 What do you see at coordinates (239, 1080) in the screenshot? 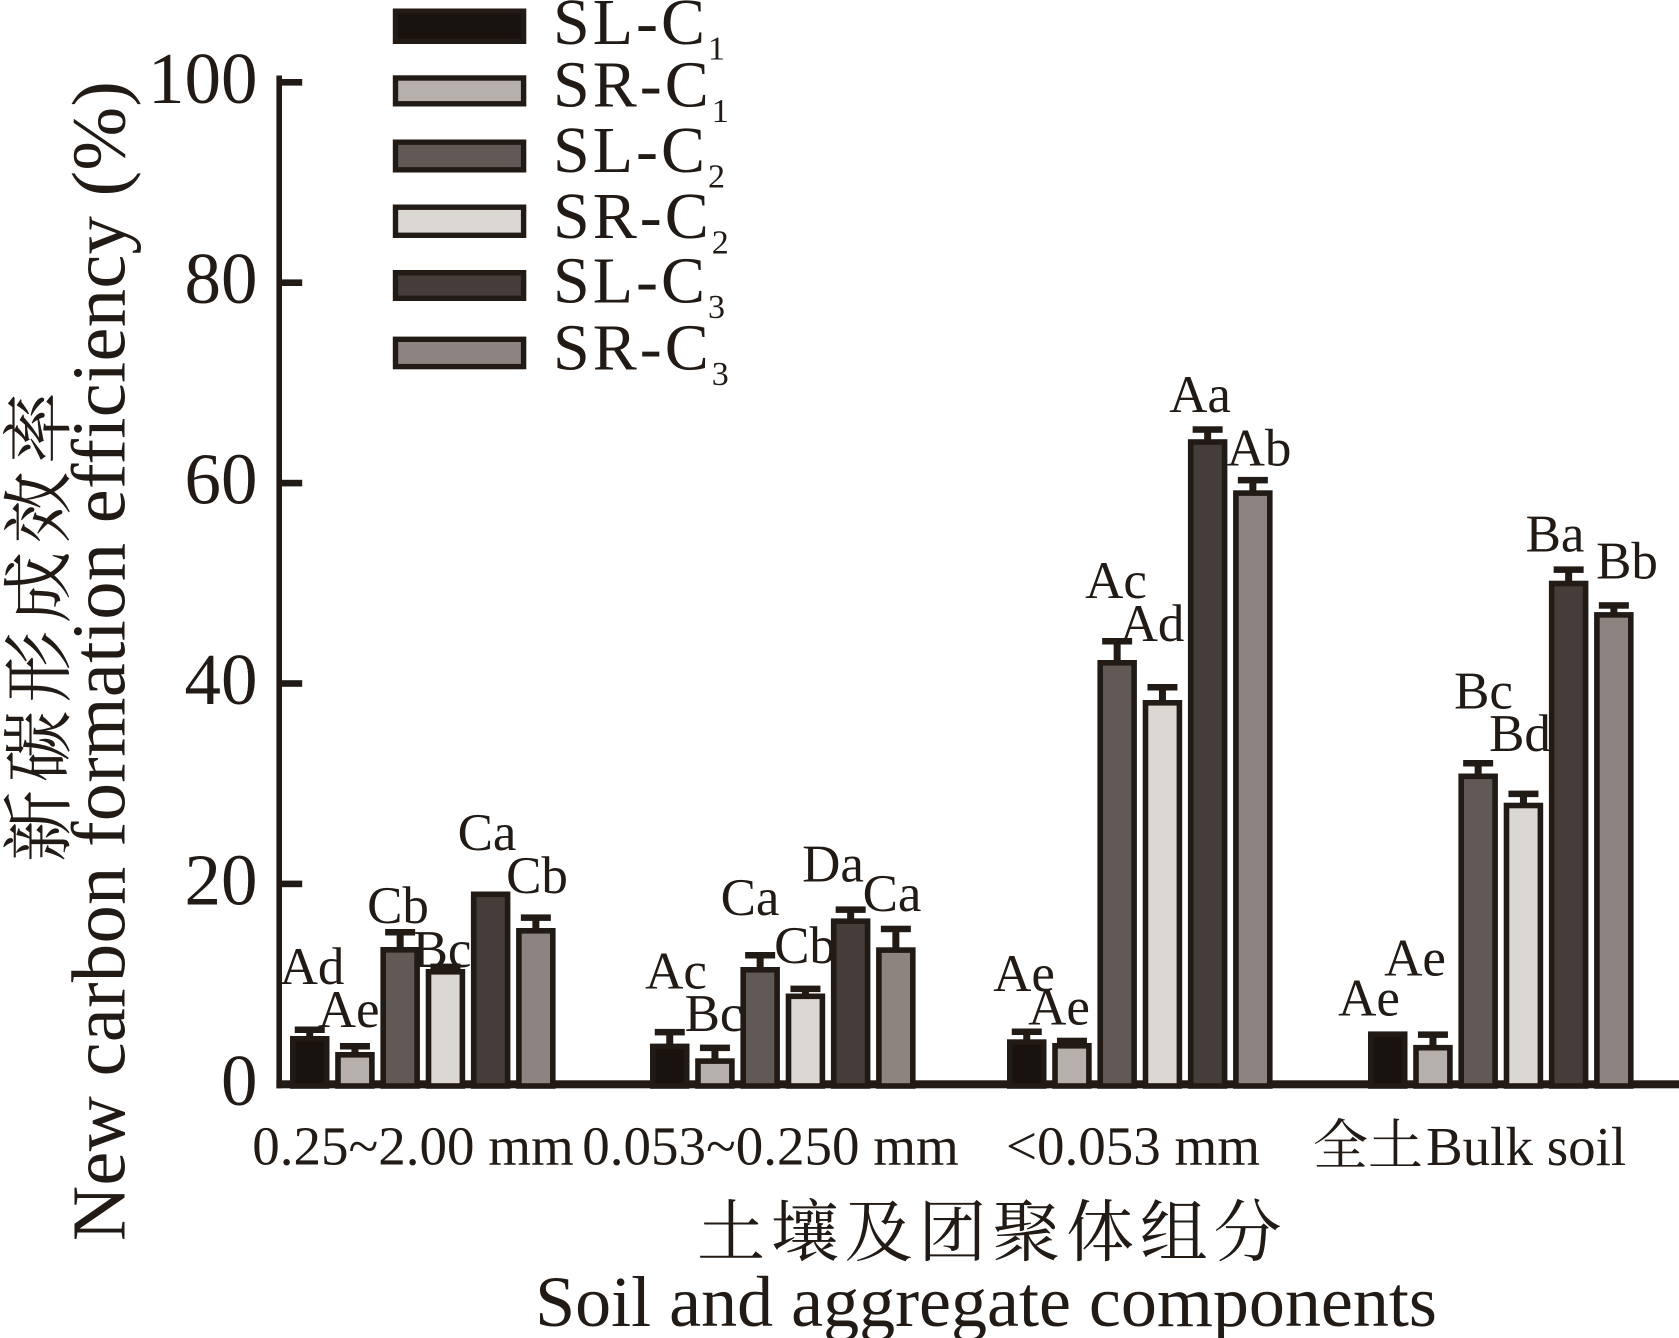
I see `svg-text: 0` at bounding box center [239, 1080].